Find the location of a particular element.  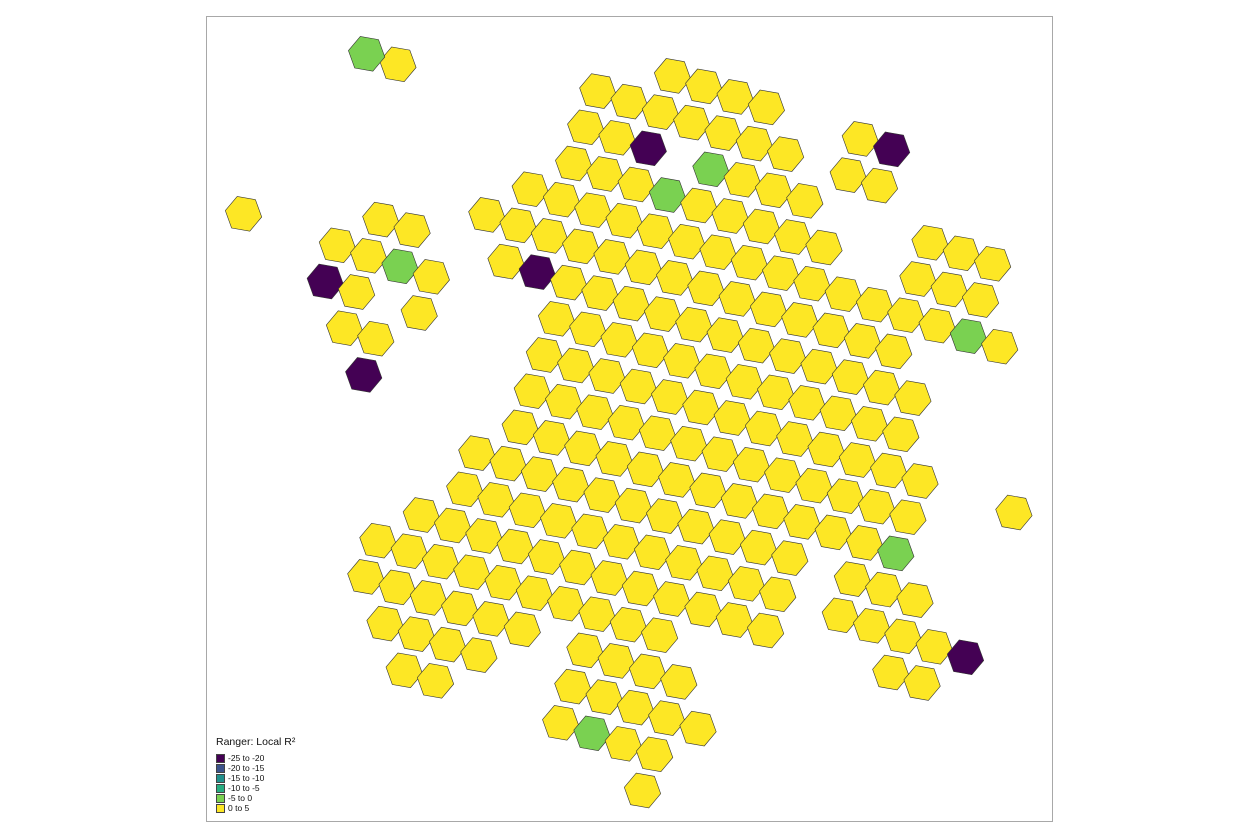

legend-item: -15 to -10 is located at coordinates (255, 778).